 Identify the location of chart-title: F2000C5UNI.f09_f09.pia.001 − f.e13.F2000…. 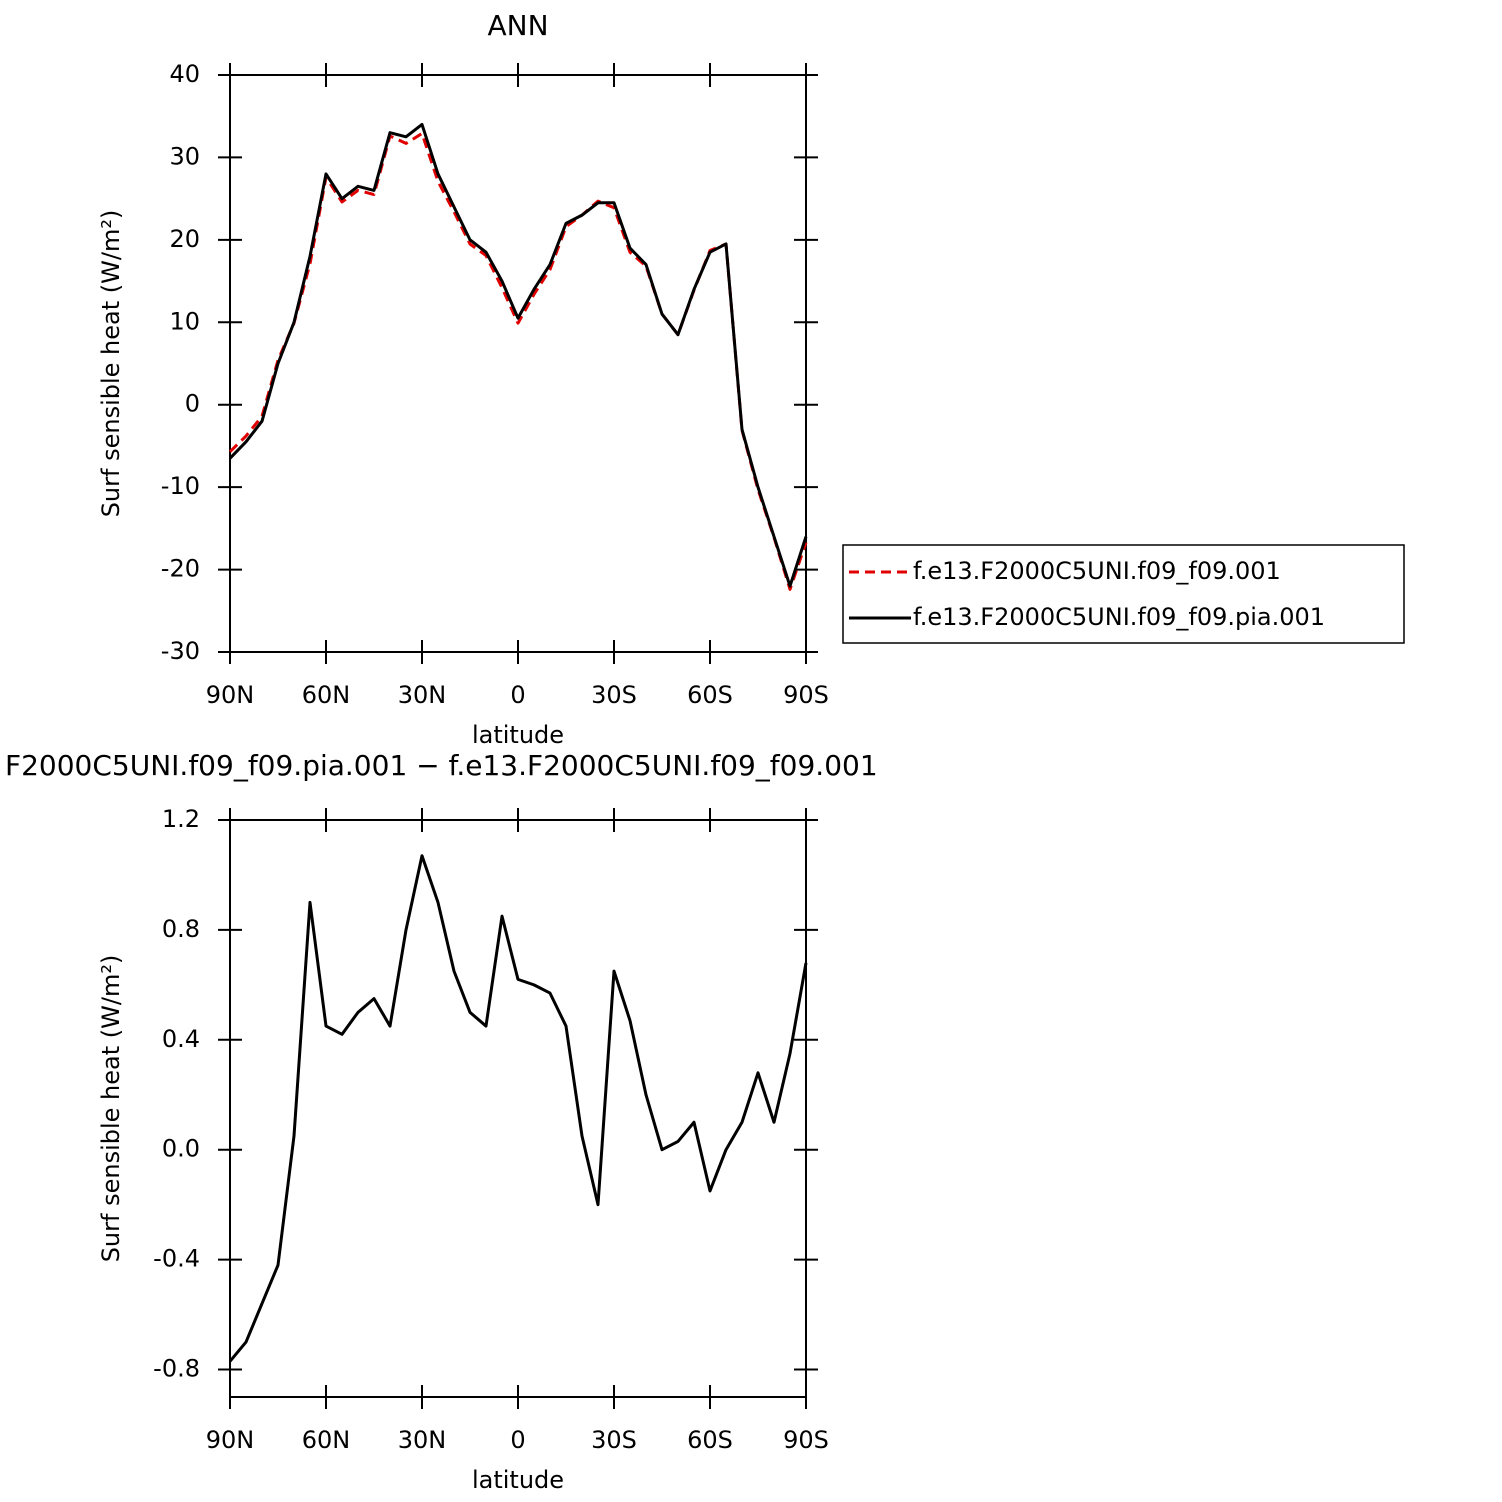
(441, 765).